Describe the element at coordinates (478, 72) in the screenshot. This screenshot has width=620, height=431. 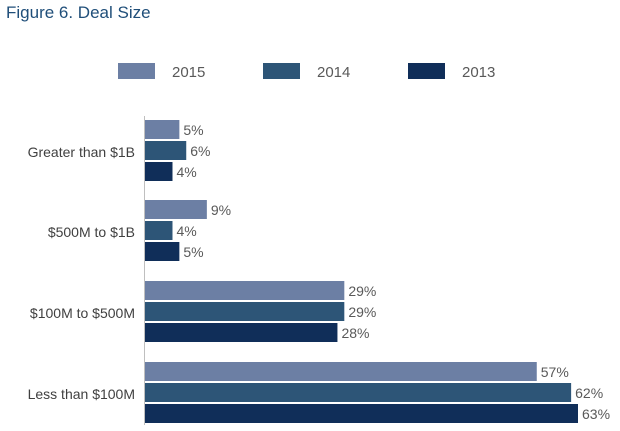
I see `legend-label-2013: 2013` at that location.